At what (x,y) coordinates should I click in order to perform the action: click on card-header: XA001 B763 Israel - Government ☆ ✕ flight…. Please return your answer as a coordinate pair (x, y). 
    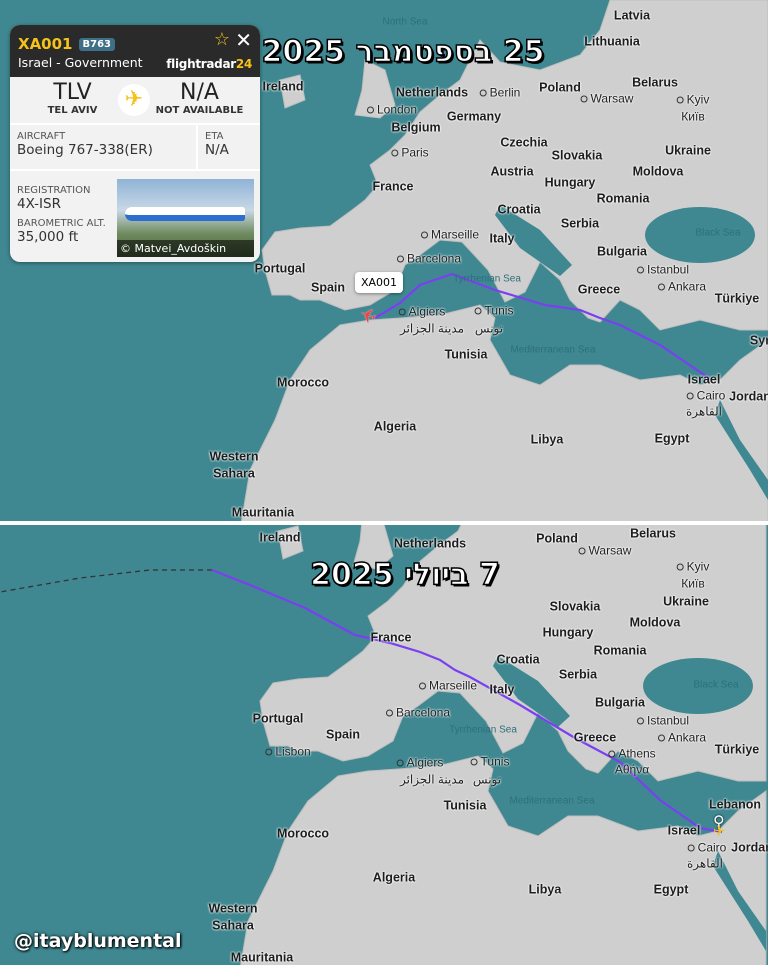
    Looking at the image, I should click on (135, 51).